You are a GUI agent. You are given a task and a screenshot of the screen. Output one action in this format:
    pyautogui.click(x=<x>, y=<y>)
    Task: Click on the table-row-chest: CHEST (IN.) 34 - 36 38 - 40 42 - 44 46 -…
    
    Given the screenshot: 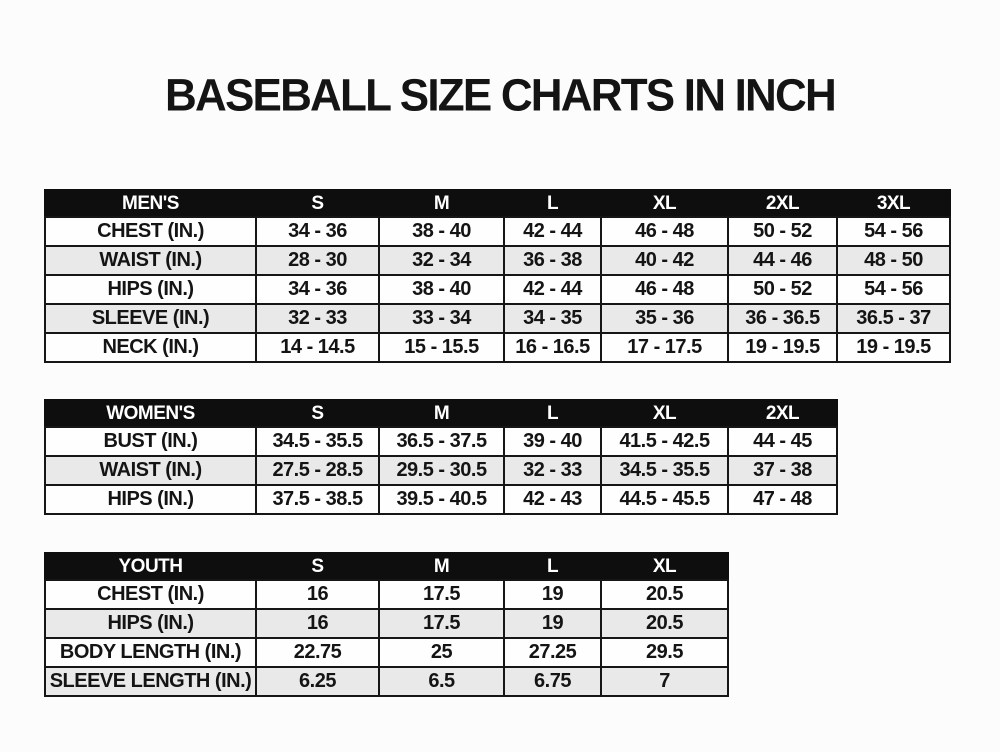 What is the action you would take?
    pyautogui.click(x=497, y=231)
    